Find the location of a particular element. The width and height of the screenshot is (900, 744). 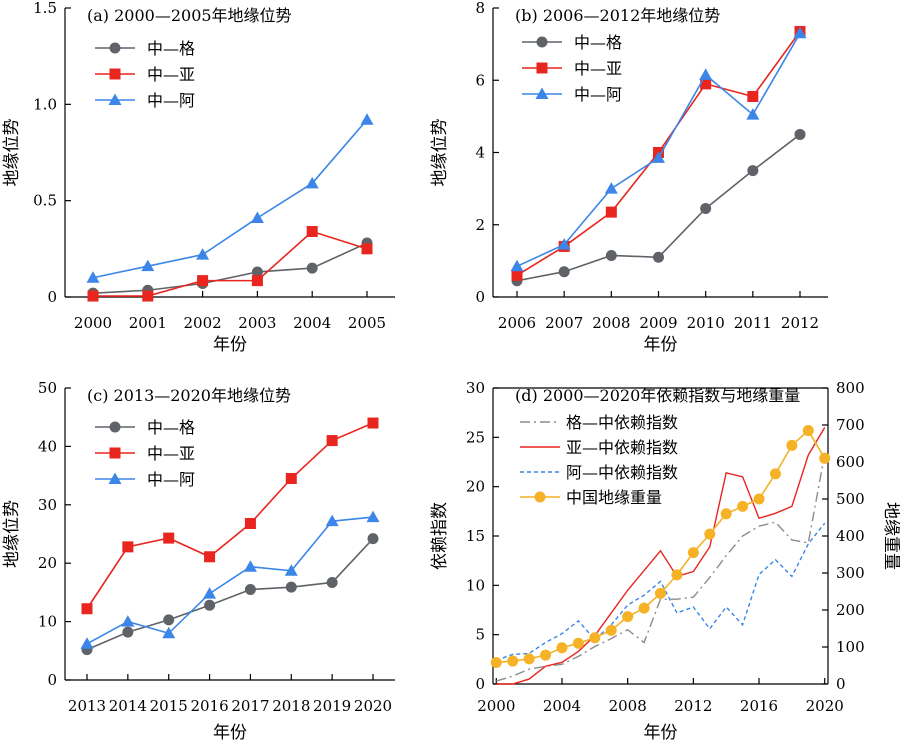

x-tick-label: 2009 is located at coordinates (658, 323).